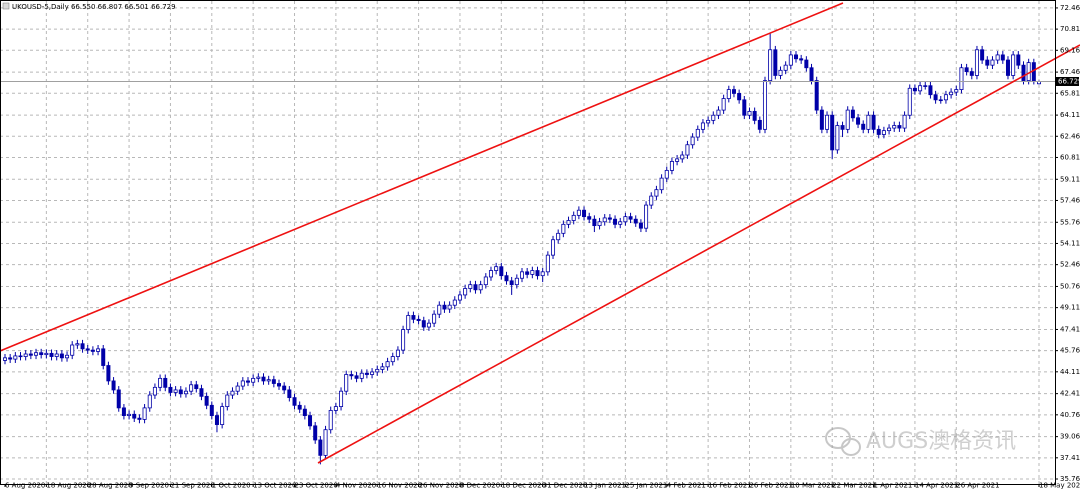 The width and height of the screenshot is (1080, 489). What do you see at coordinates (920, 441) in the screenshot?
I see `watermark: AUGS澳格资讯` at bounding box center [920, 441].